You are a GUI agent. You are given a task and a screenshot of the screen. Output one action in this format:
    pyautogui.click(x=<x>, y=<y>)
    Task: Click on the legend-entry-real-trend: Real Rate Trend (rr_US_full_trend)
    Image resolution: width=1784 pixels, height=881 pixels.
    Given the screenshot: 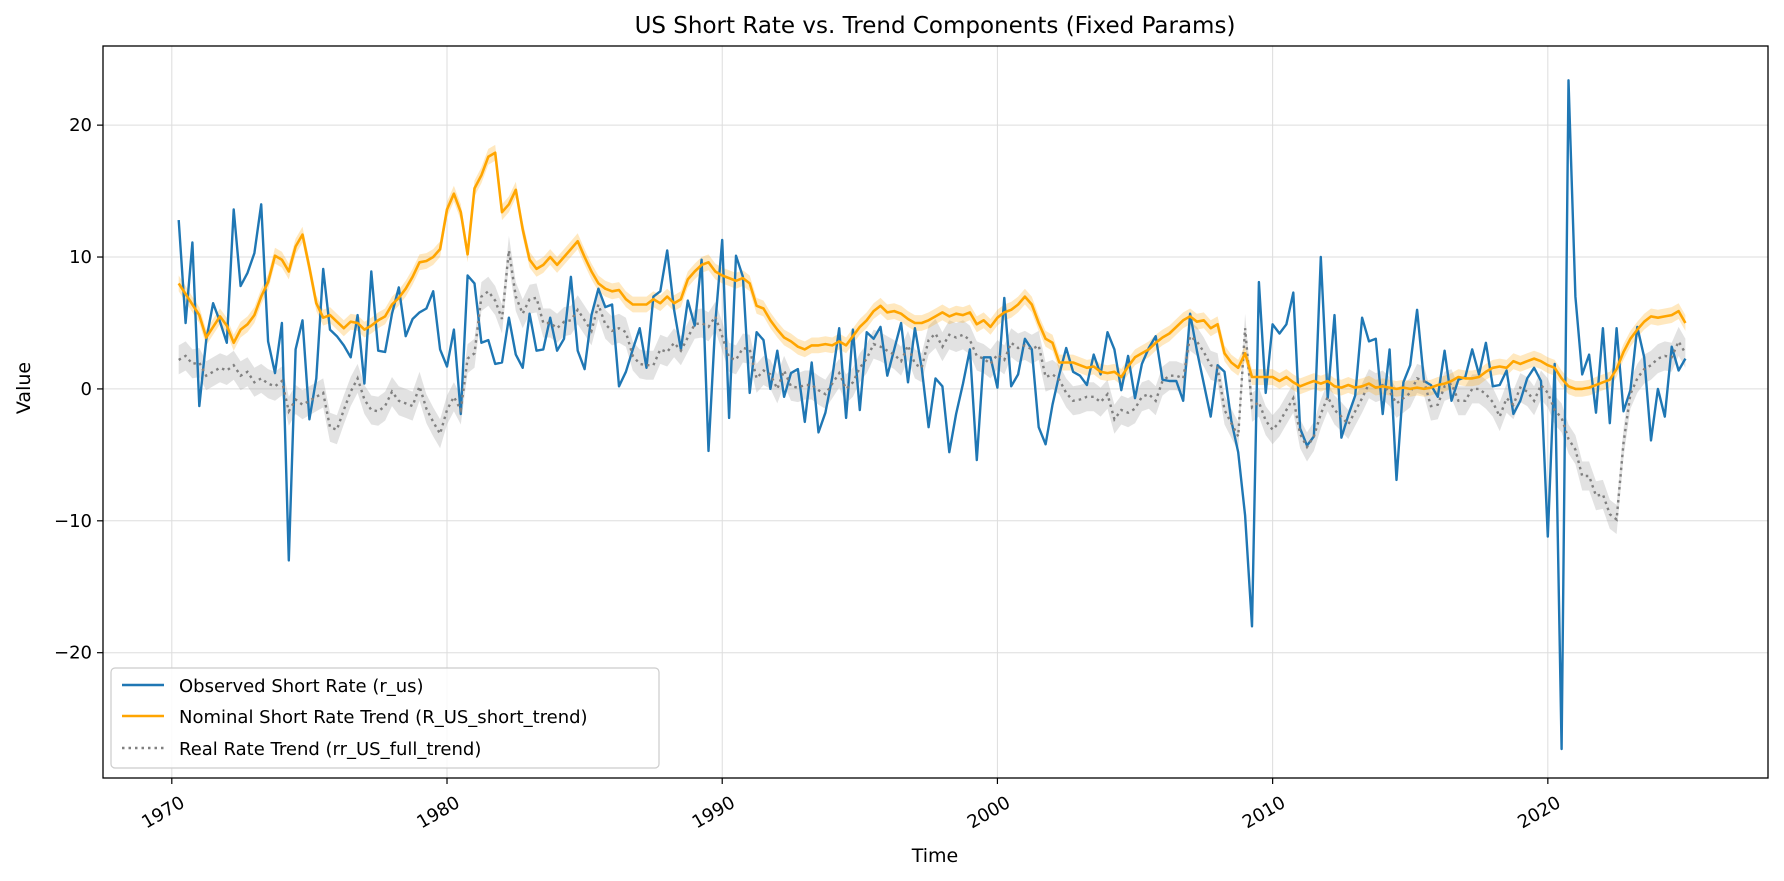 What is the action you would take?
    pyautogui.click(x=301, y=749)
    